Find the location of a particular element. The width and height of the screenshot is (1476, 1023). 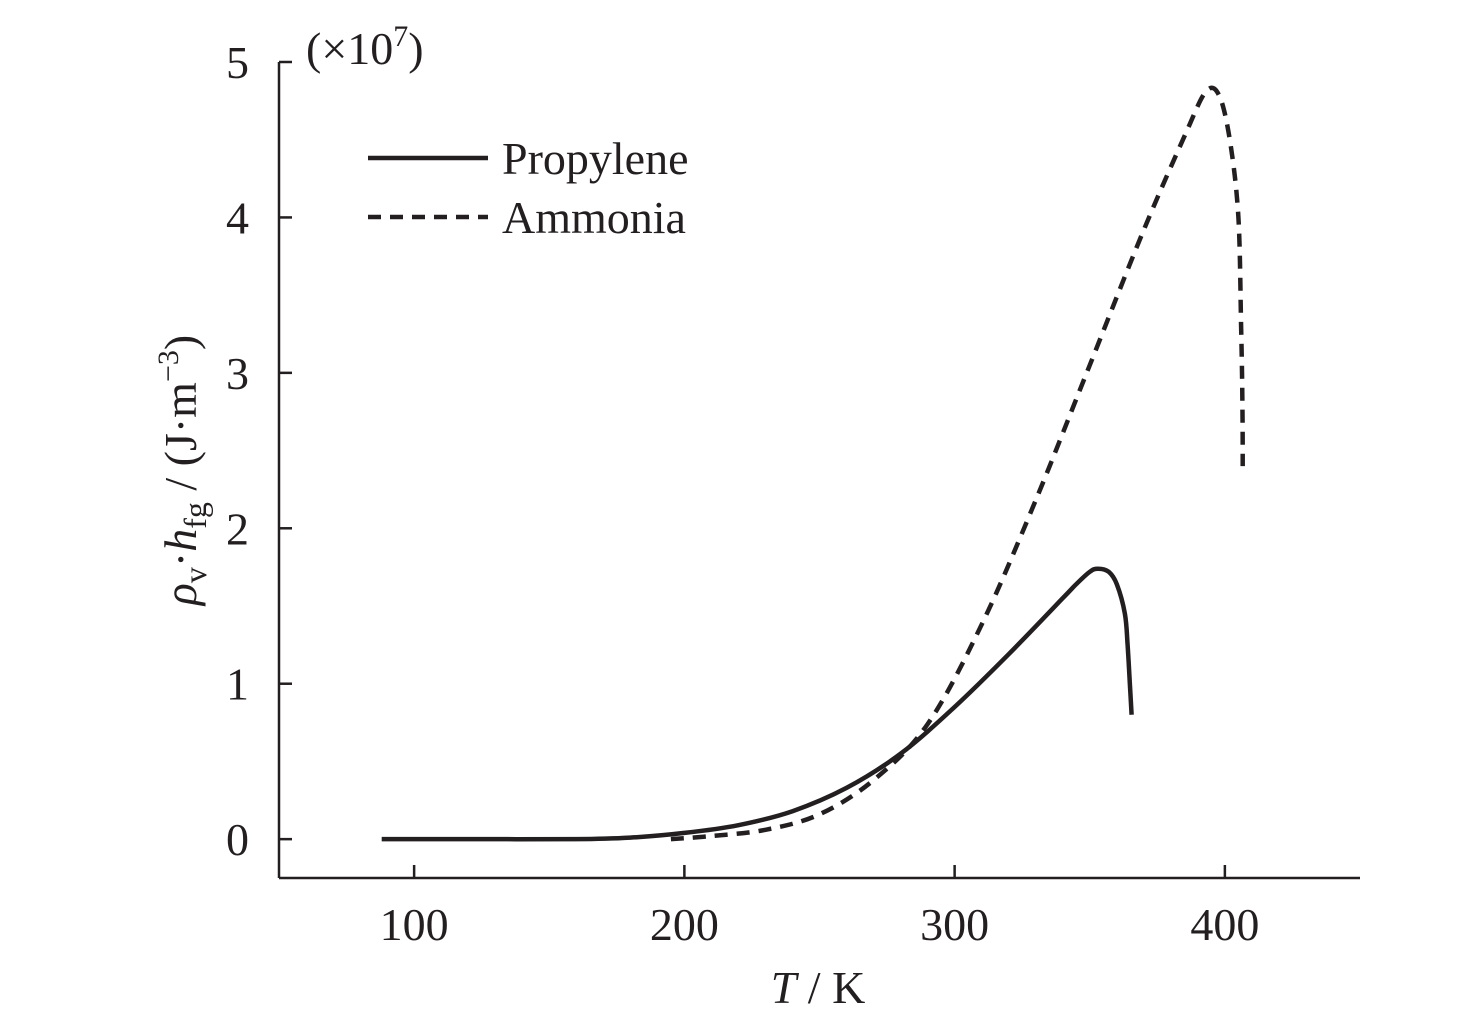

y-tick-label-4: 4 is located at coordinates (237, 217).